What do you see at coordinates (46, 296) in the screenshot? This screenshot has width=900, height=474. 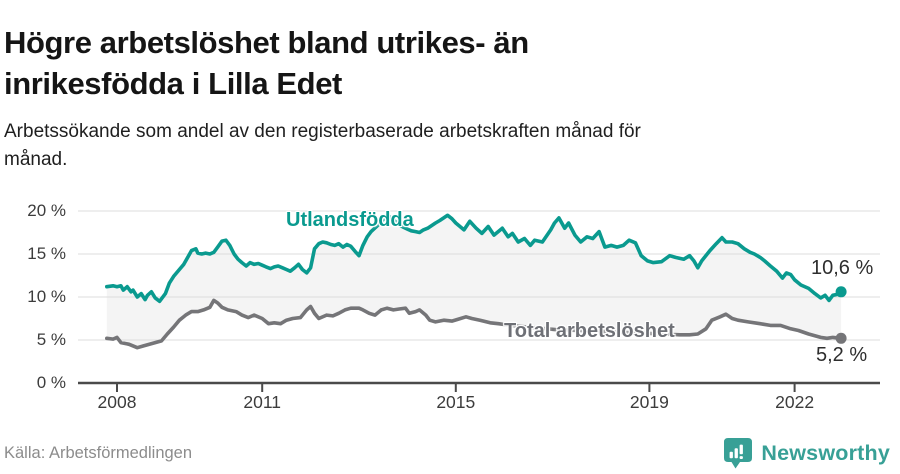 I see `y-tick-label: 10 %` at bounding box center [46, 296].